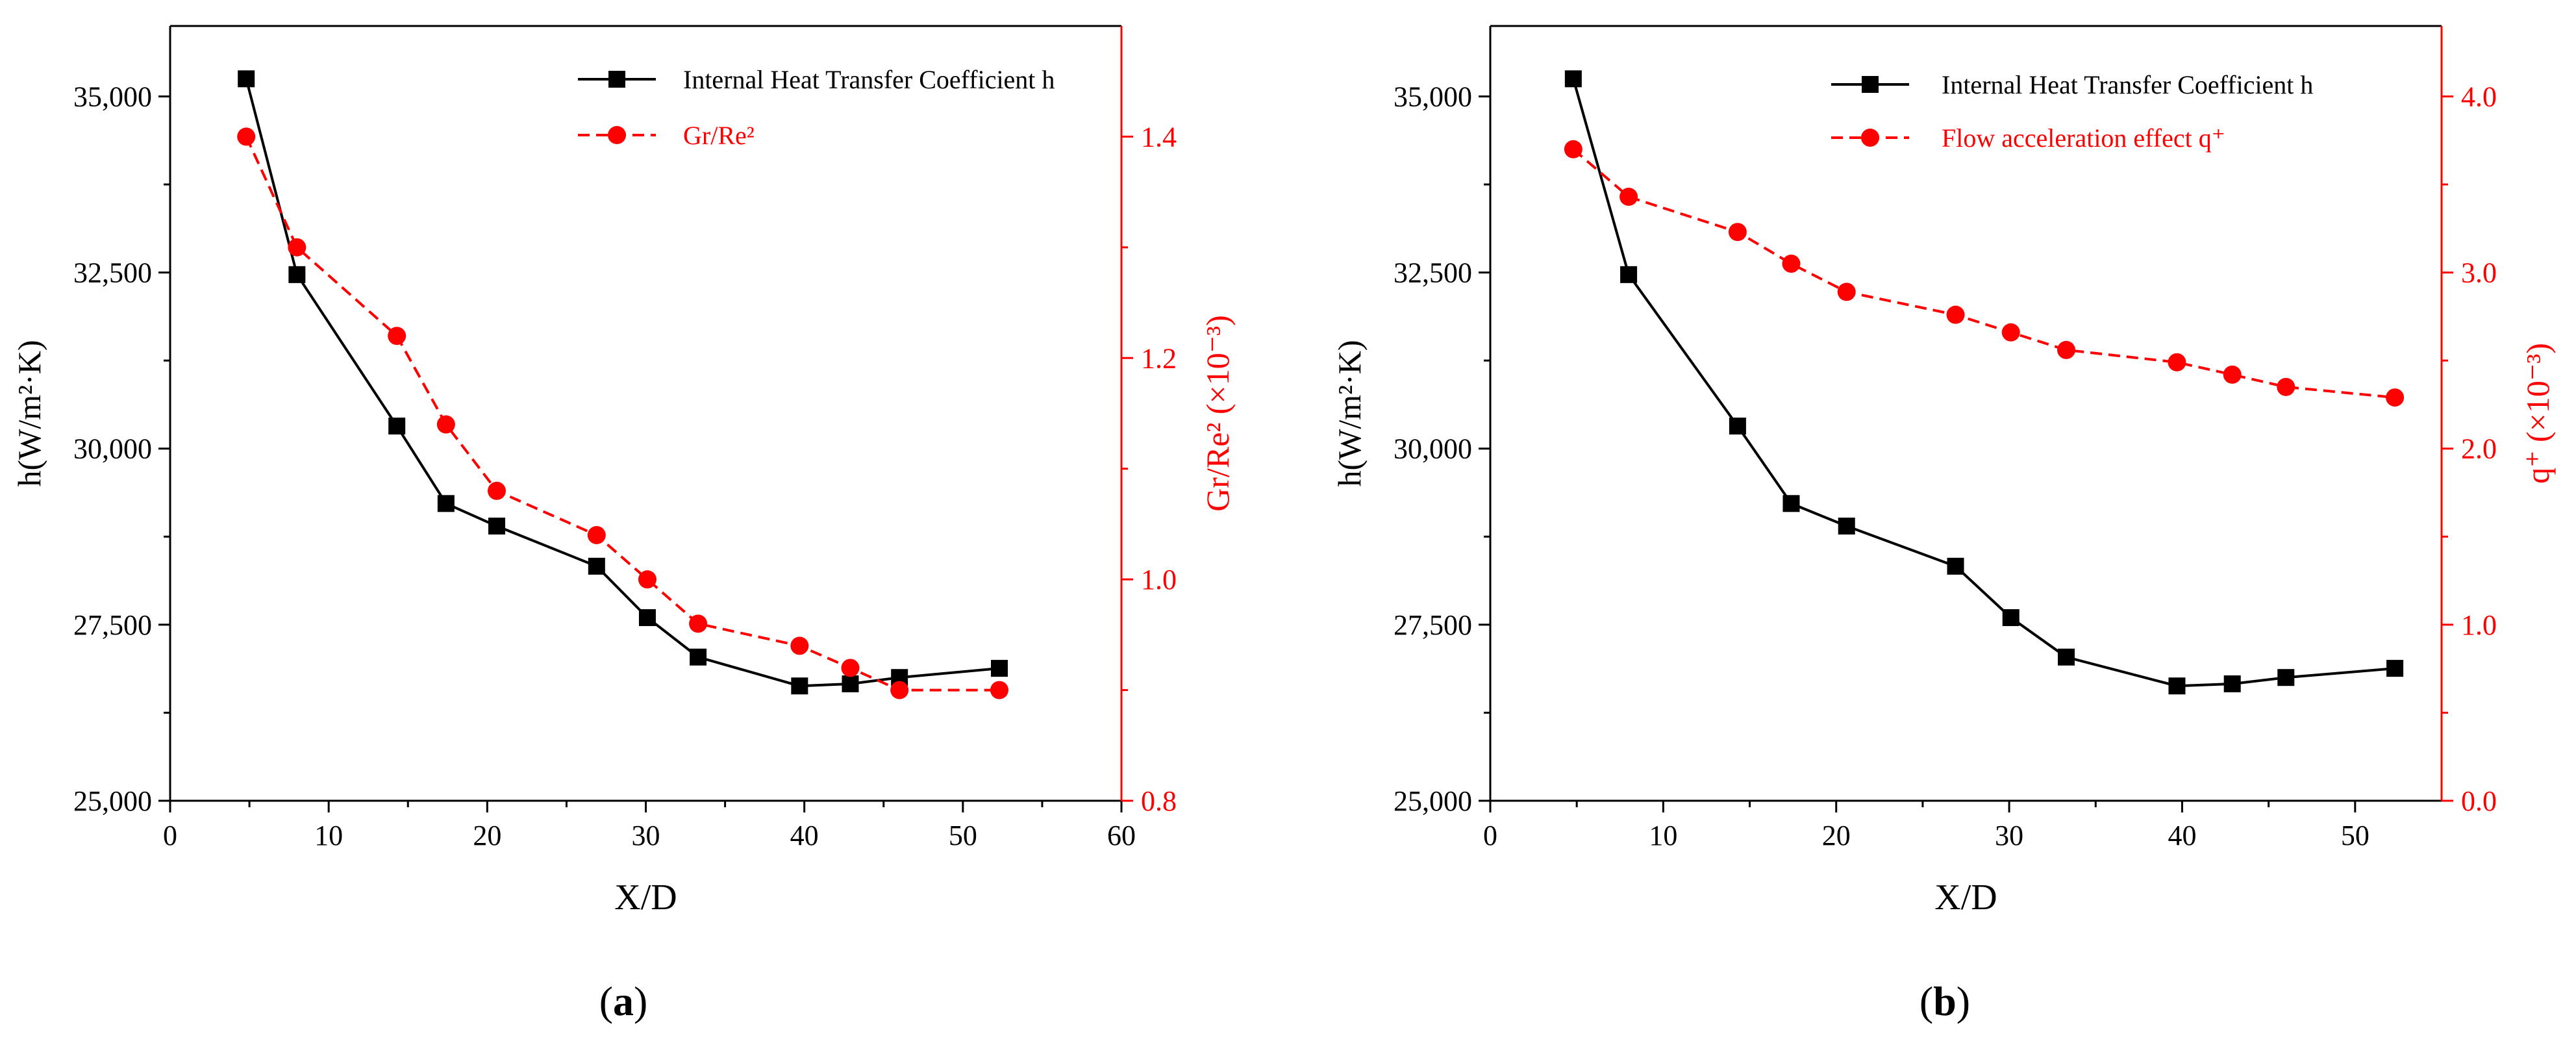 This screenshot has width=2576, height=1043. What do you see at coordinates (2479, 449) in the screenshot?
I see `y-right-tick-label: 2.0` at bounding box center [2479, 449].